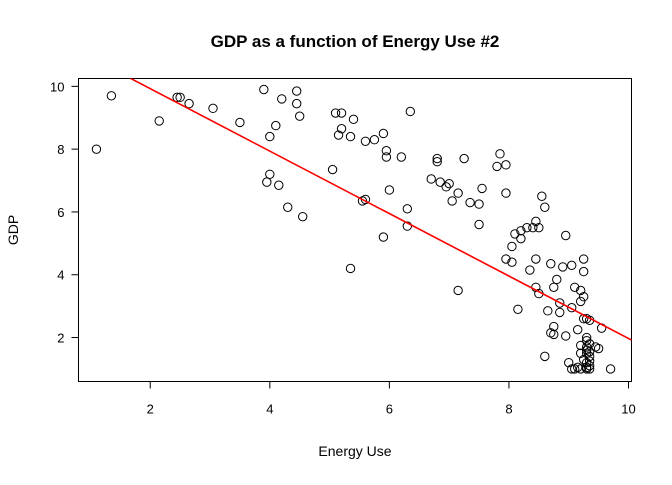 This screenshot has height=485, width=672. I want to click on chart-title: GDP as a function of Energy Use #2, so click(355, 41).